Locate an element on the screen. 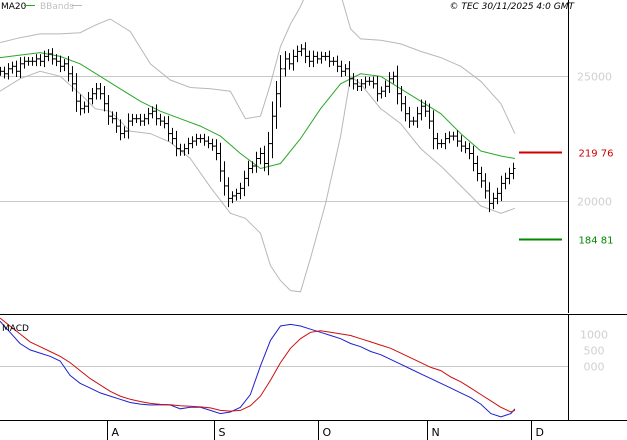  macd-title: MACD is located at coordinates (15, 329).